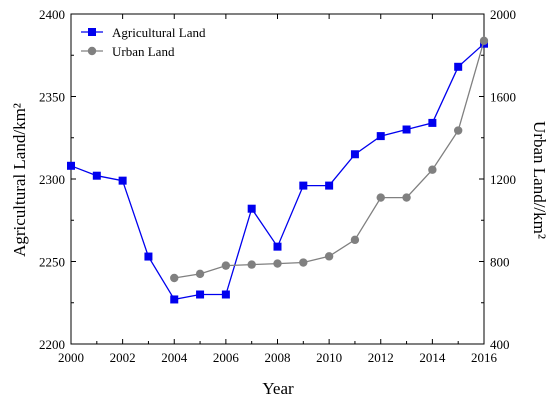 The height and width of the screenshot is (409, 550). I want to click on x-tick-label: 2016, so click(484, 357).